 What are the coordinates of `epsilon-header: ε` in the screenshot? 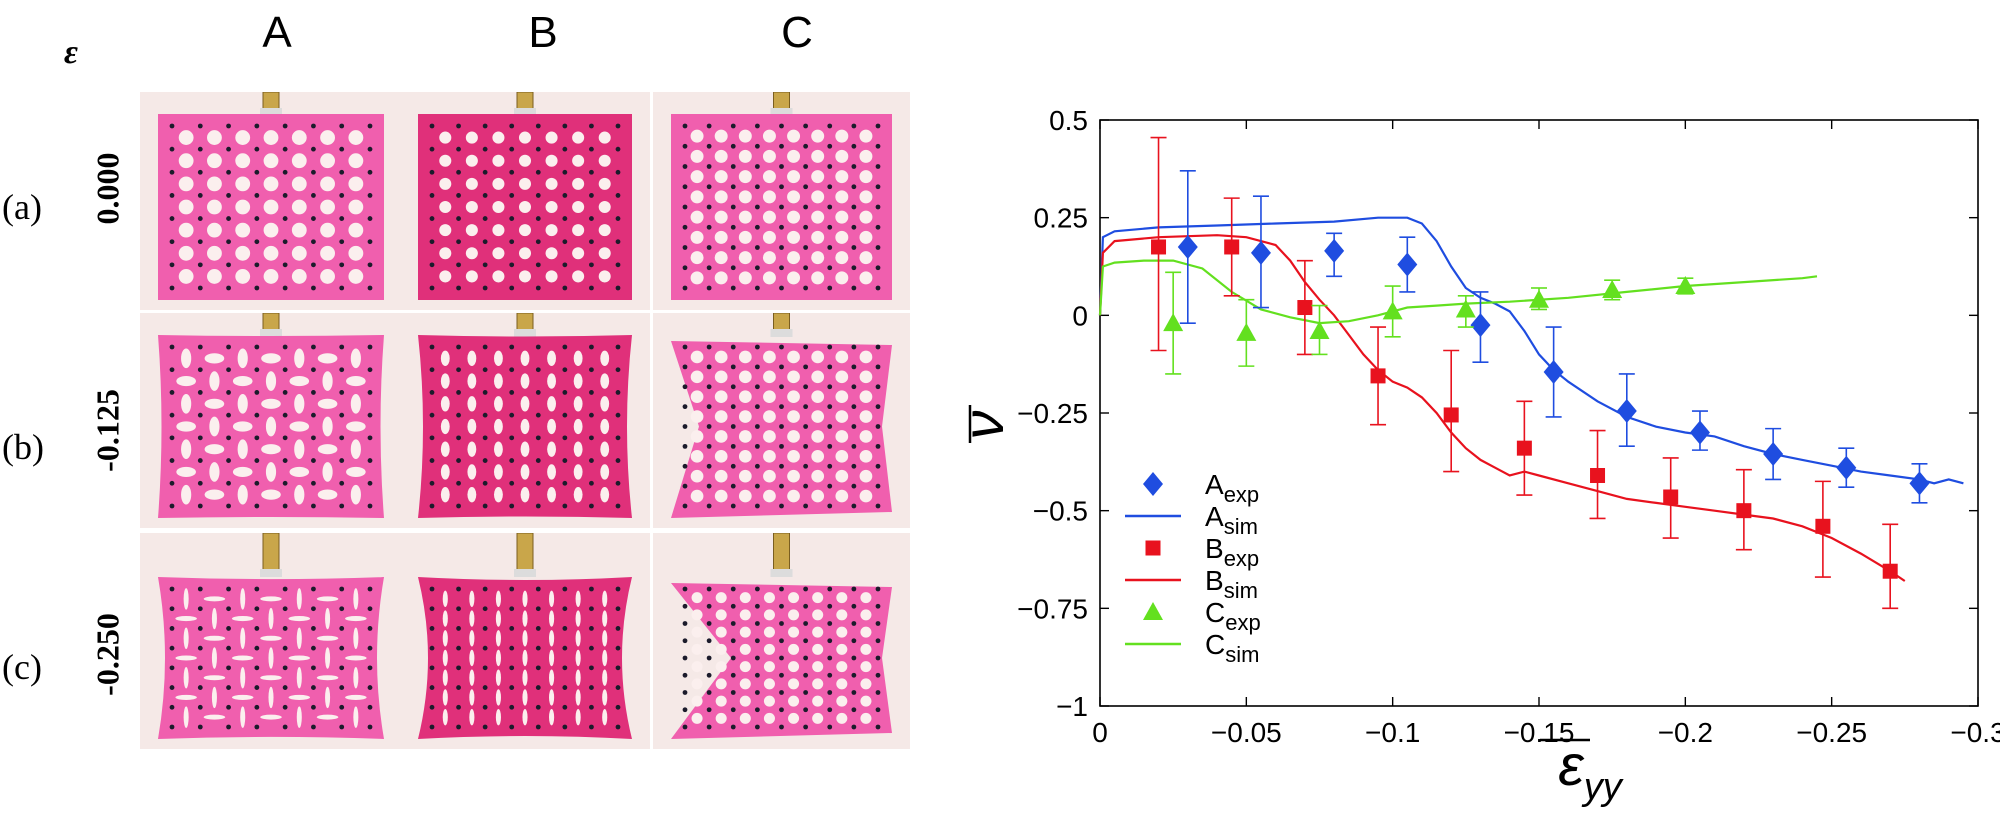 It's located at (71, 52).